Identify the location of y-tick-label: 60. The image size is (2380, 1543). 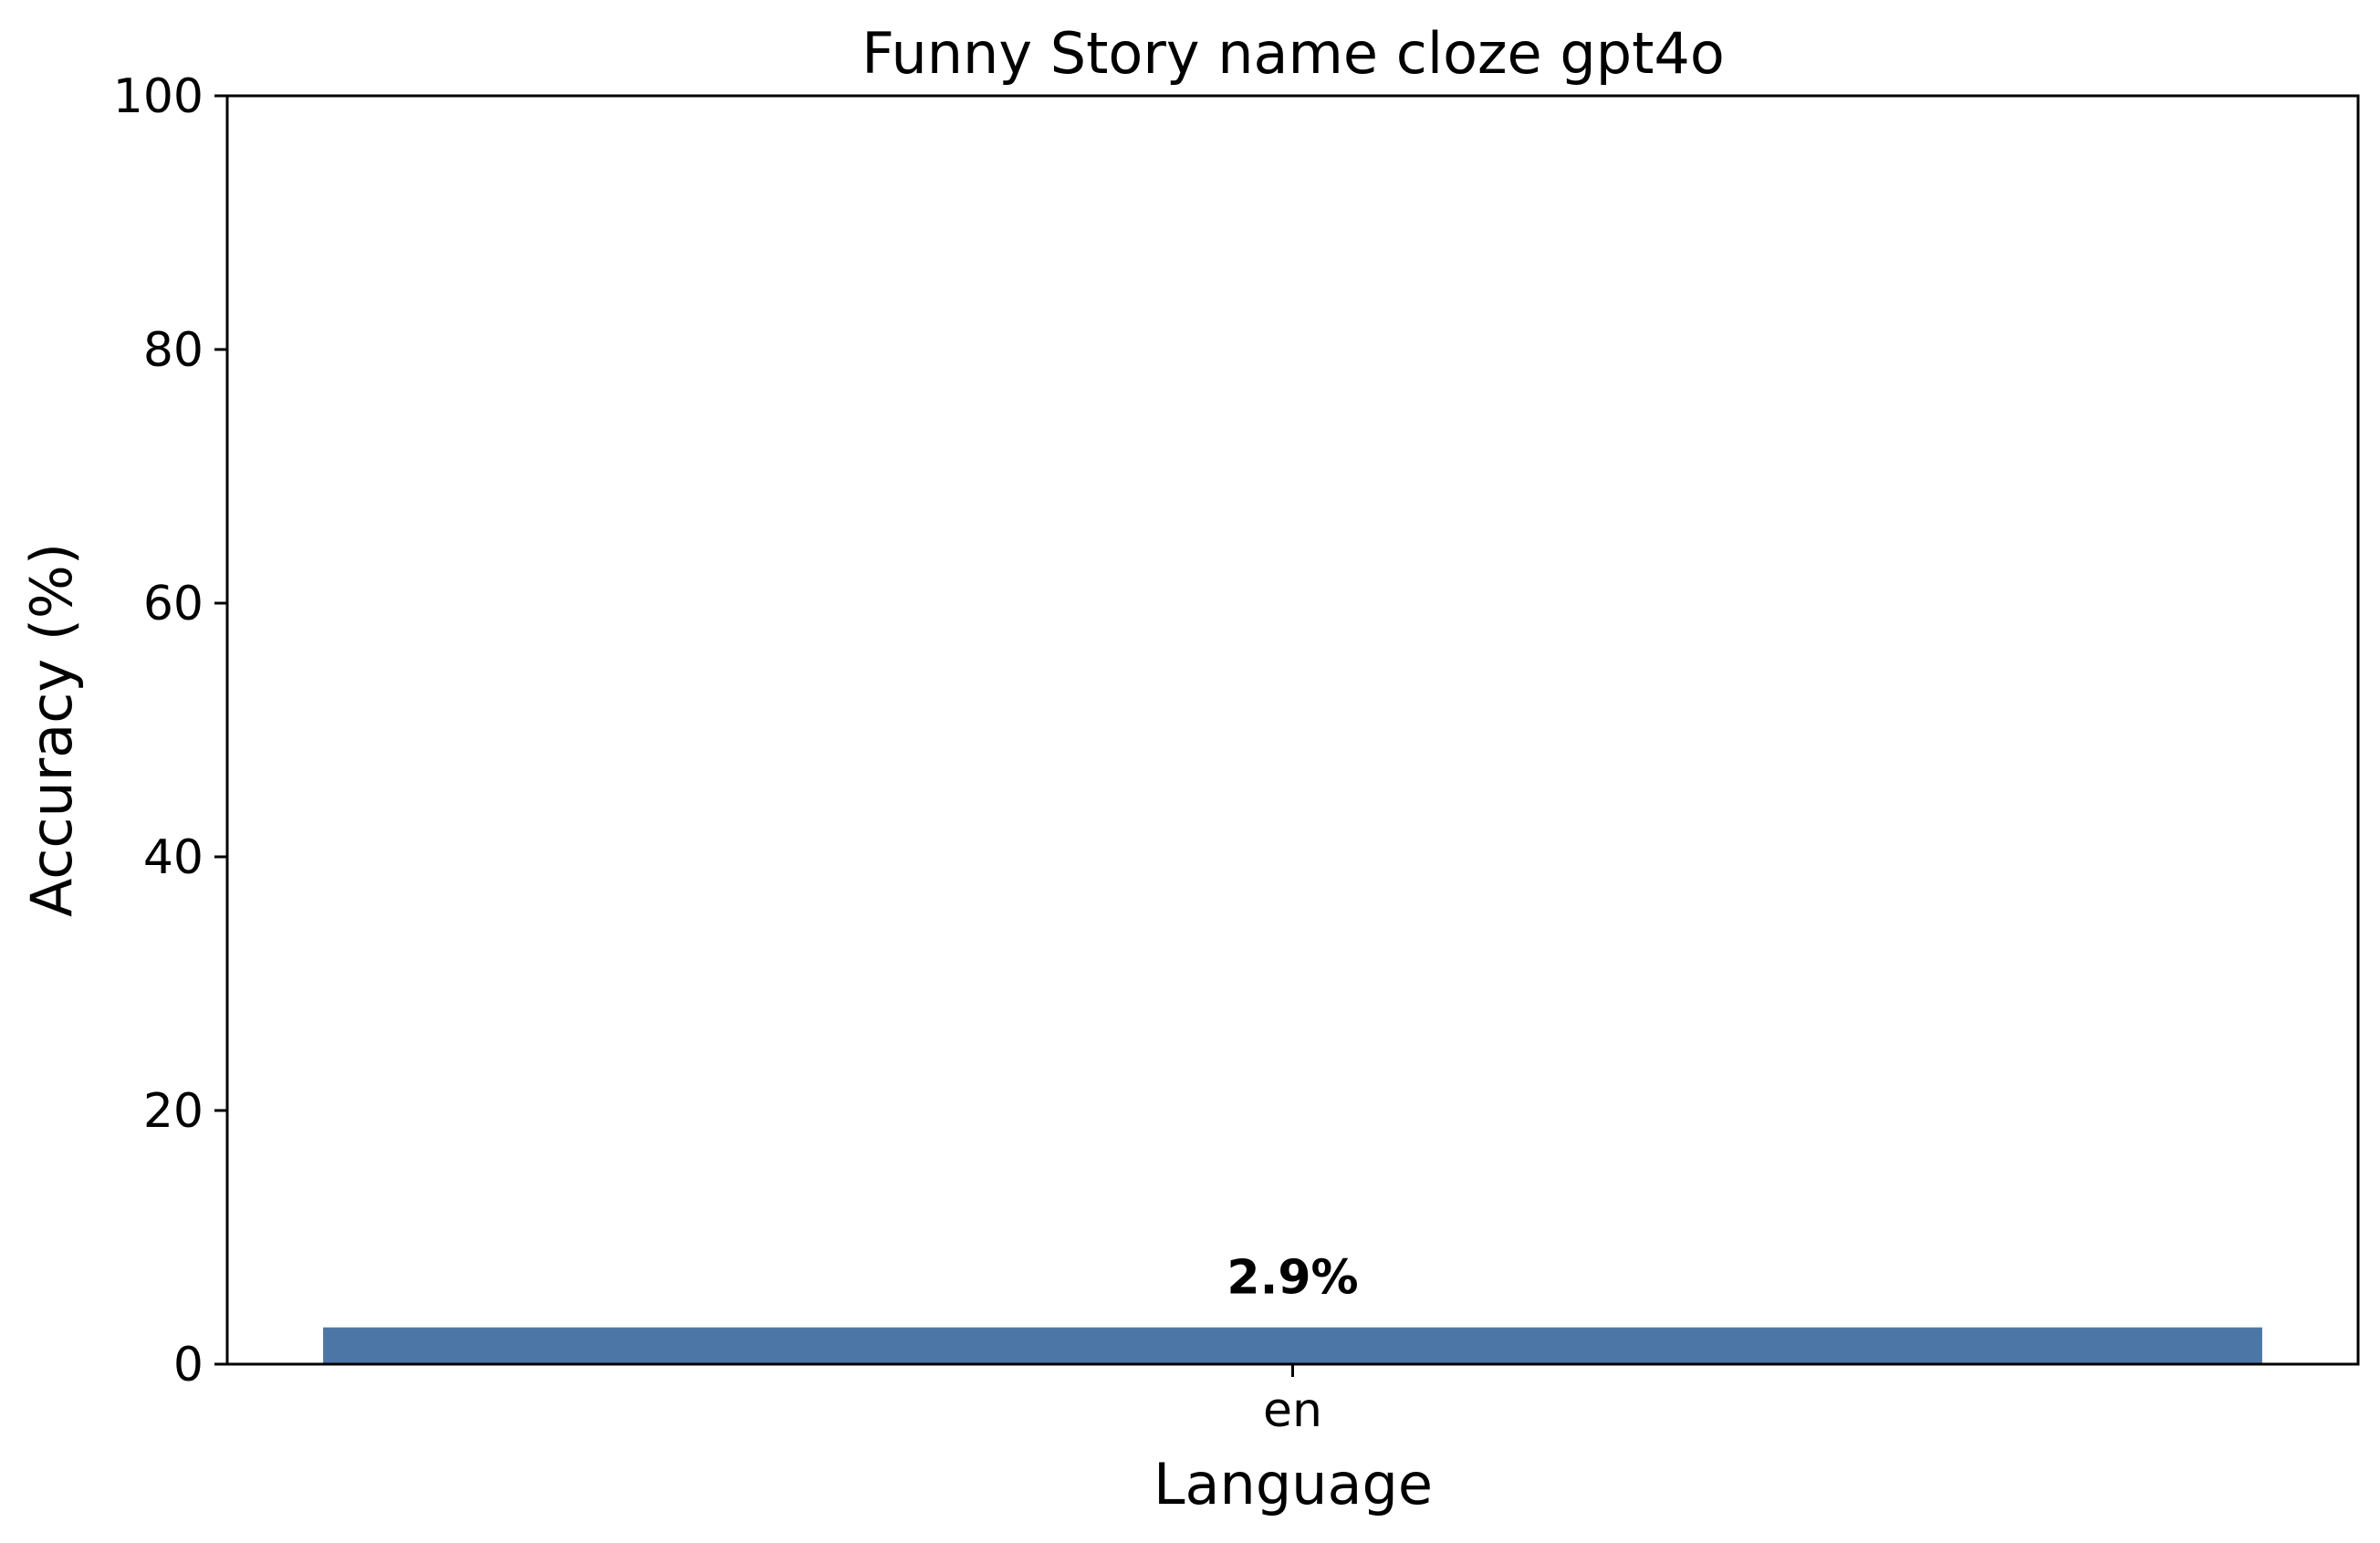
(174, 604).